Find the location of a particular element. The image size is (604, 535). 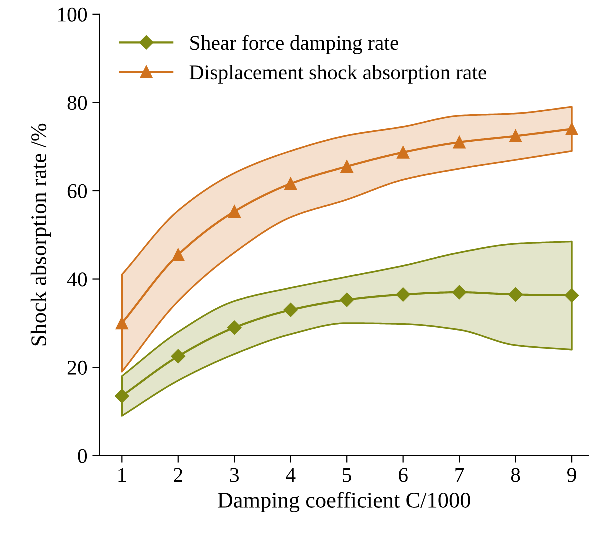

y-axis-title: Shock absorption rate /% is located at coordinates (41, 235).